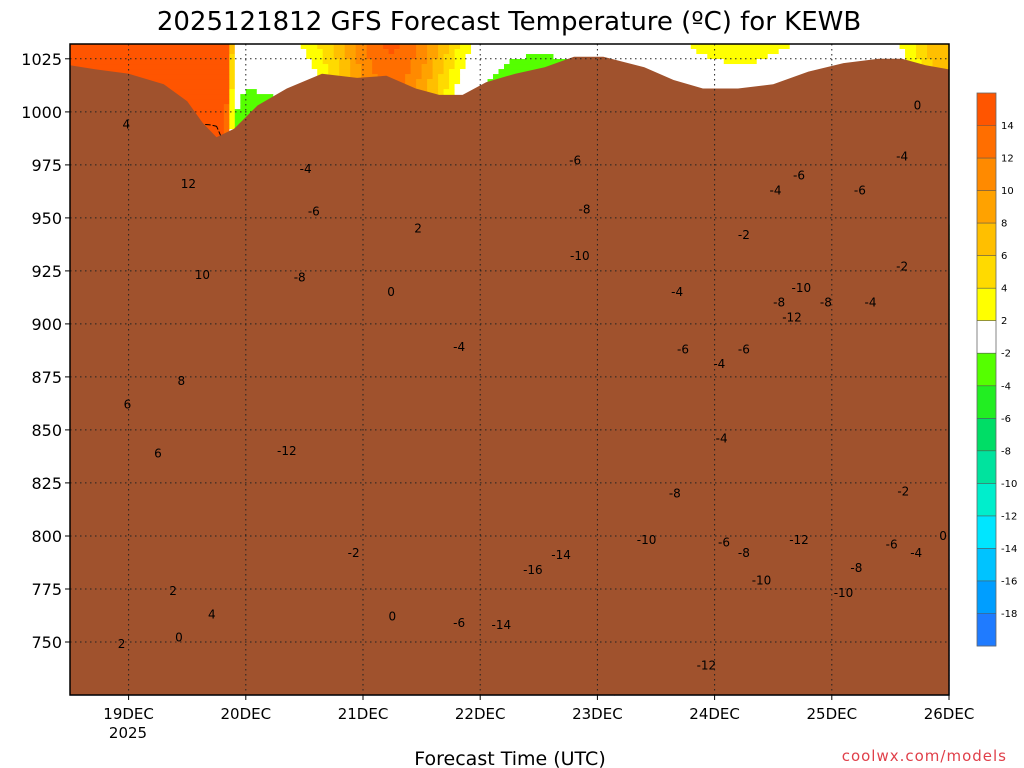 Image resolution: width=1024 pixels, height=768 pixels. Describe the element at coordinates (122, 644) in the screenshot. I see `contour-label: 2` at that location.